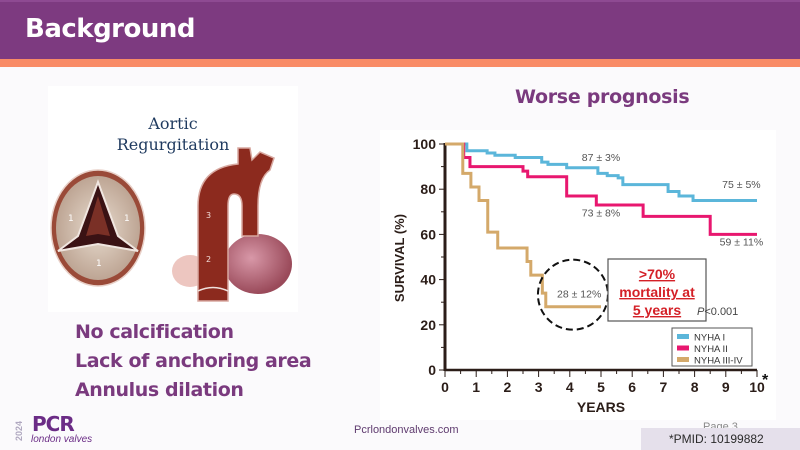 The image size is (800, 450). Describe the element at coordinates (62, 439) in the screenshot. I see `logo-subtitle: london valves` at that location.